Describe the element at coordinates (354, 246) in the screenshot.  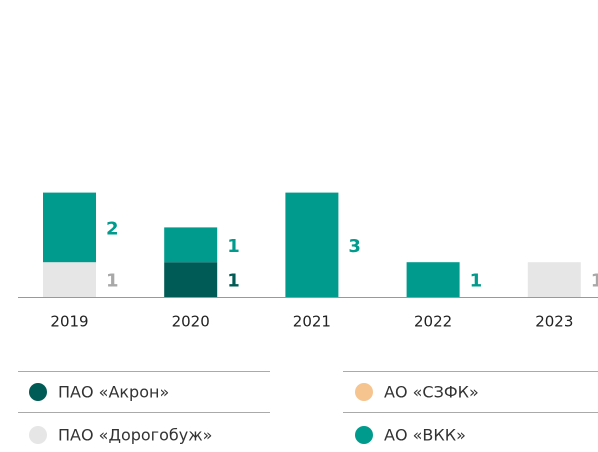
I see `value-label: 3` at that location.